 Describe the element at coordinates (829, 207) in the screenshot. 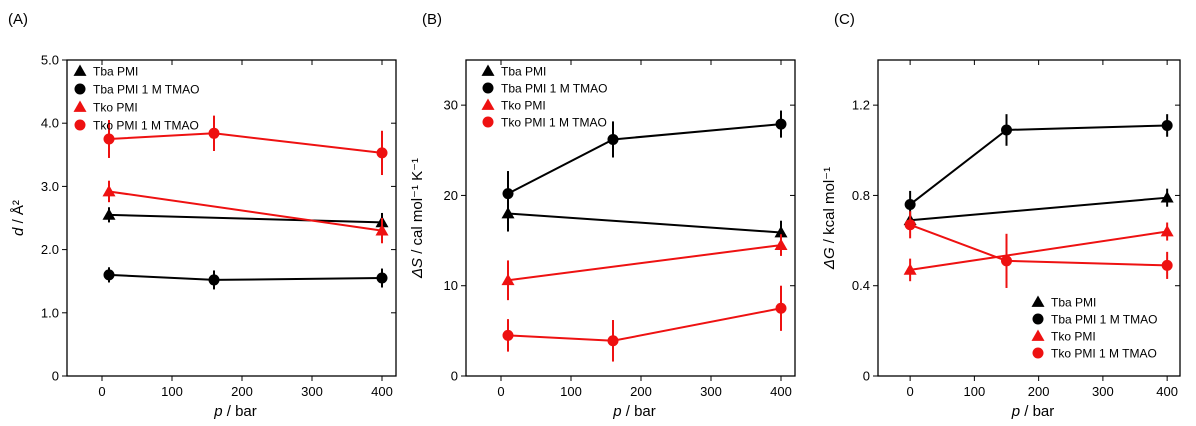

I see `y-axis-unit: / kcal mol⁻¹` at that location.